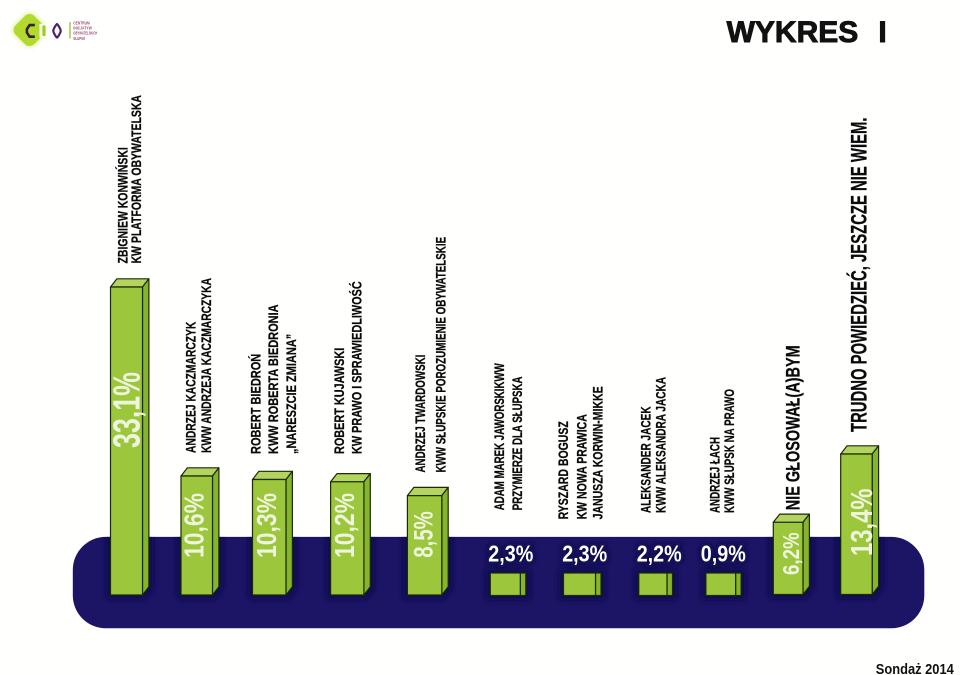  I want to click on svg-text:TRUDNO POWIEDZIEĆ, JESZCZE NIE: TRUDNO POWIEDZIEĆ, JESZCZE NIE WIEM., so click(859, 275).